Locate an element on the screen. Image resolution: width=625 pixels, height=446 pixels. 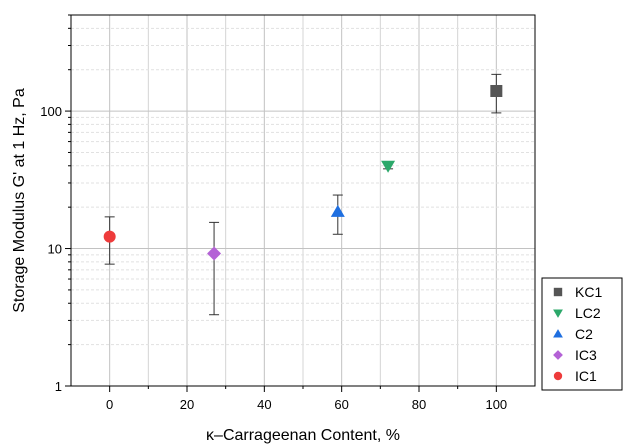
legend: KC1 LC2 C2 IC3 IC1 is located at coordinates (582, 334).